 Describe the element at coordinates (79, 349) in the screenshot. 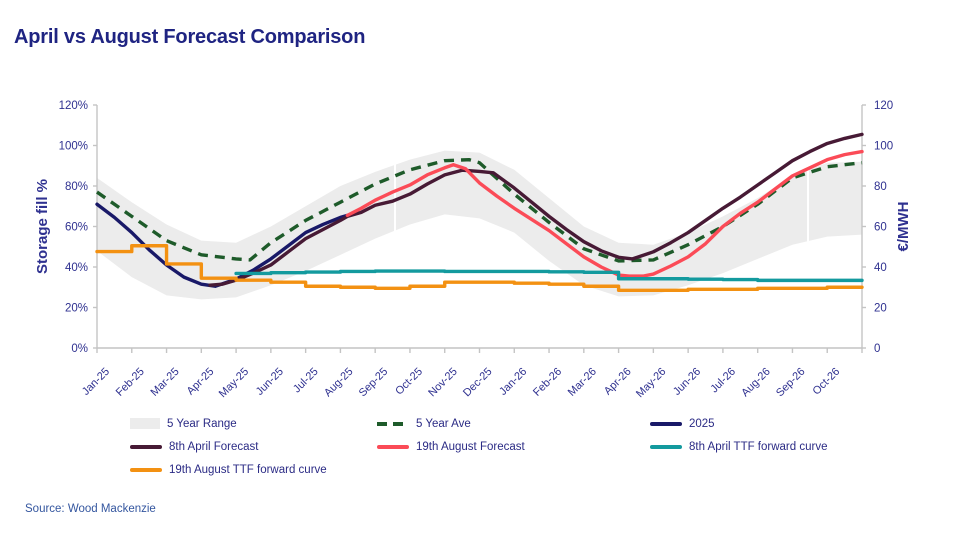

I see `left-axis-tick: 0%` at that location.